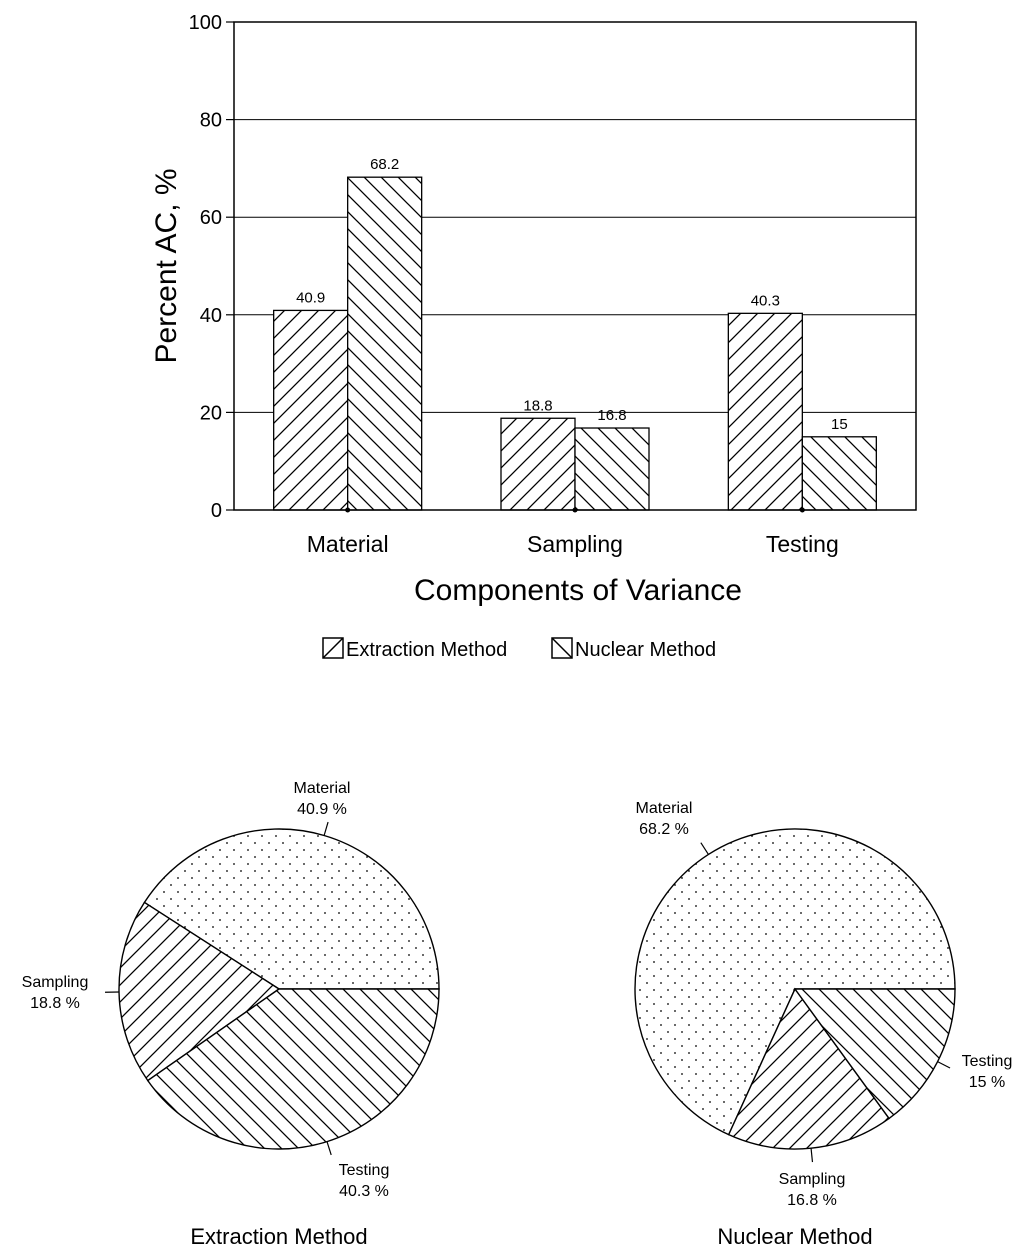 The width and height of the screenshot is (1024, 1251). Describe the element at coordinates (765, 411) in the screenshot. I see `bar-testing-extraction-method` at that location.